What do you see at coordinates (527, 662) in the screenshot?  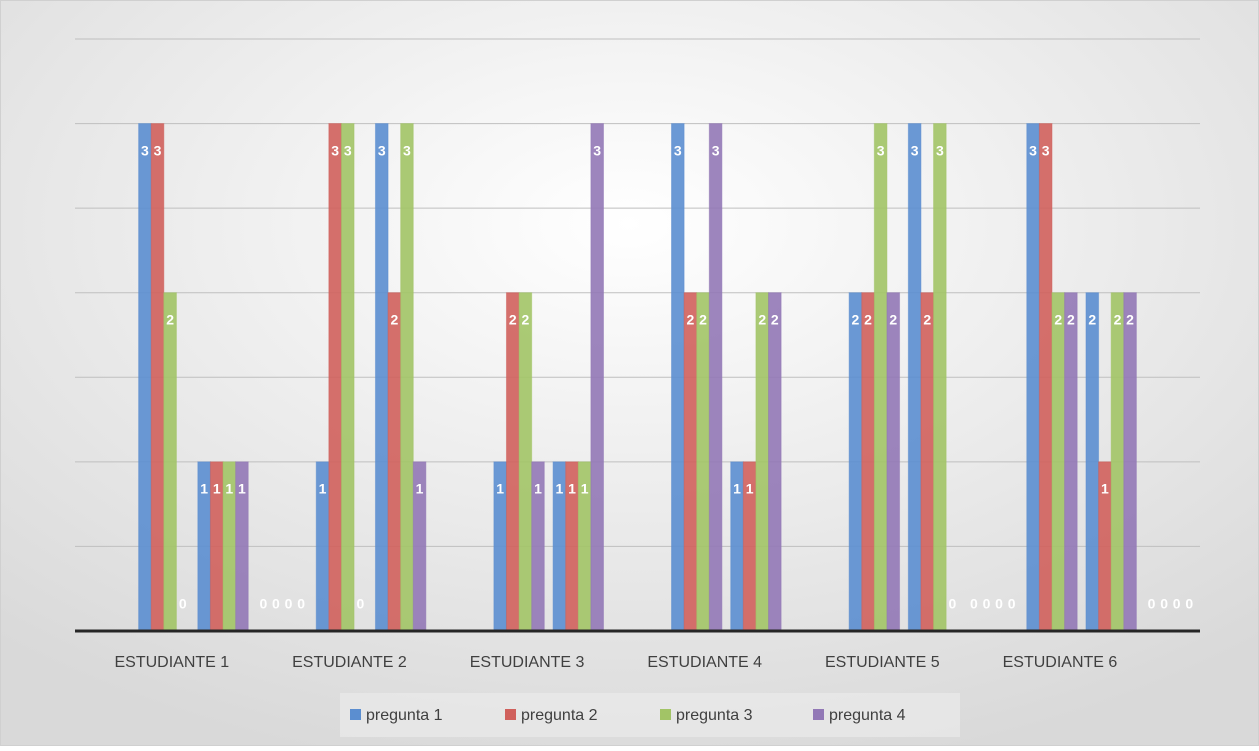 I see `x-tick-label: ESTUDIANTE 3` at bounding box center [527, 662].